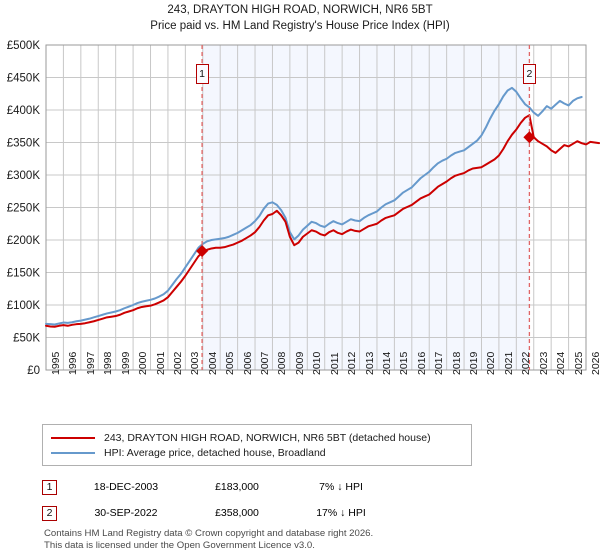 The image size is (600, 560). I want to click on y-axis-tick-label: £150K, so click(24, 274).